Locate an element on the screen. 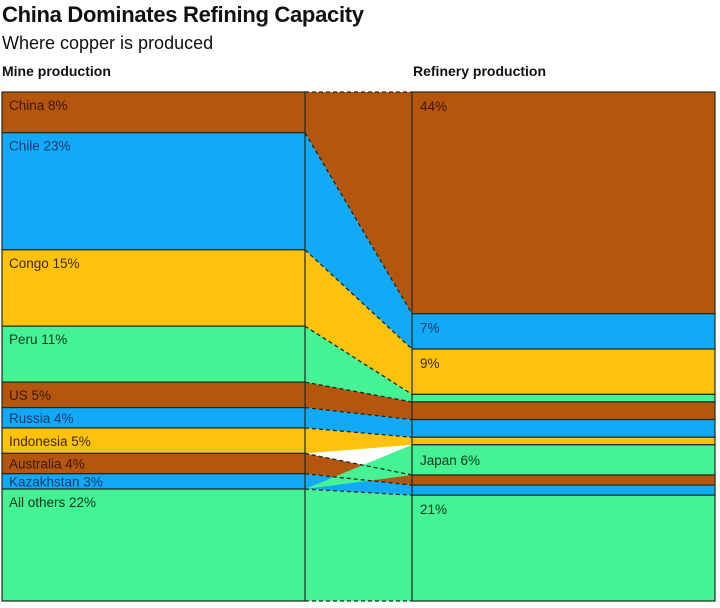 The width and height of the screenshot is (720, 608). refinery-segment-australia is located at coordinates (563, 480).